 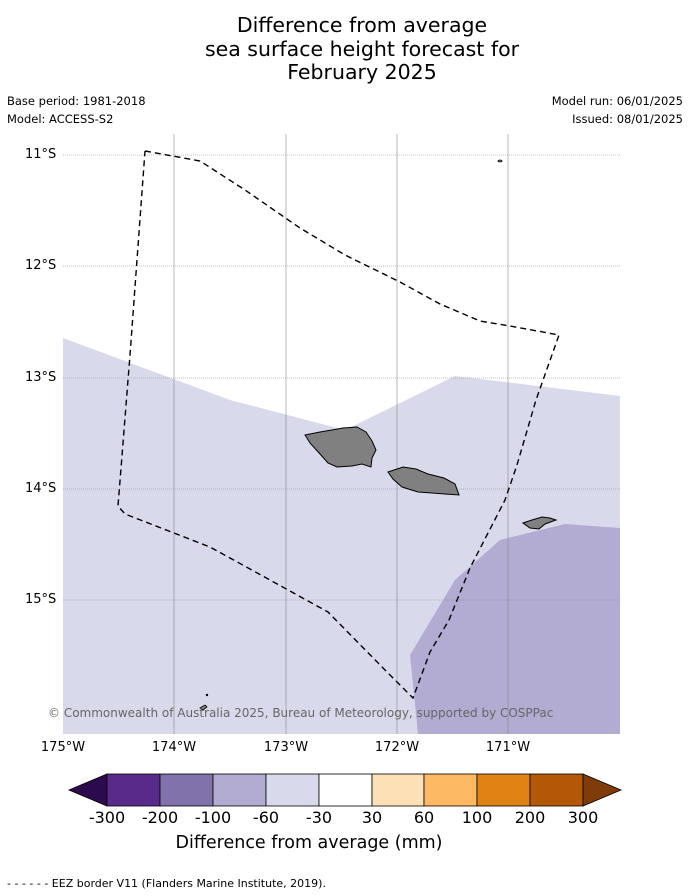 What do you see at coordinates (207, 695) in the screenshot?
I see `island-tafahi` at bounding box center [207, 695].